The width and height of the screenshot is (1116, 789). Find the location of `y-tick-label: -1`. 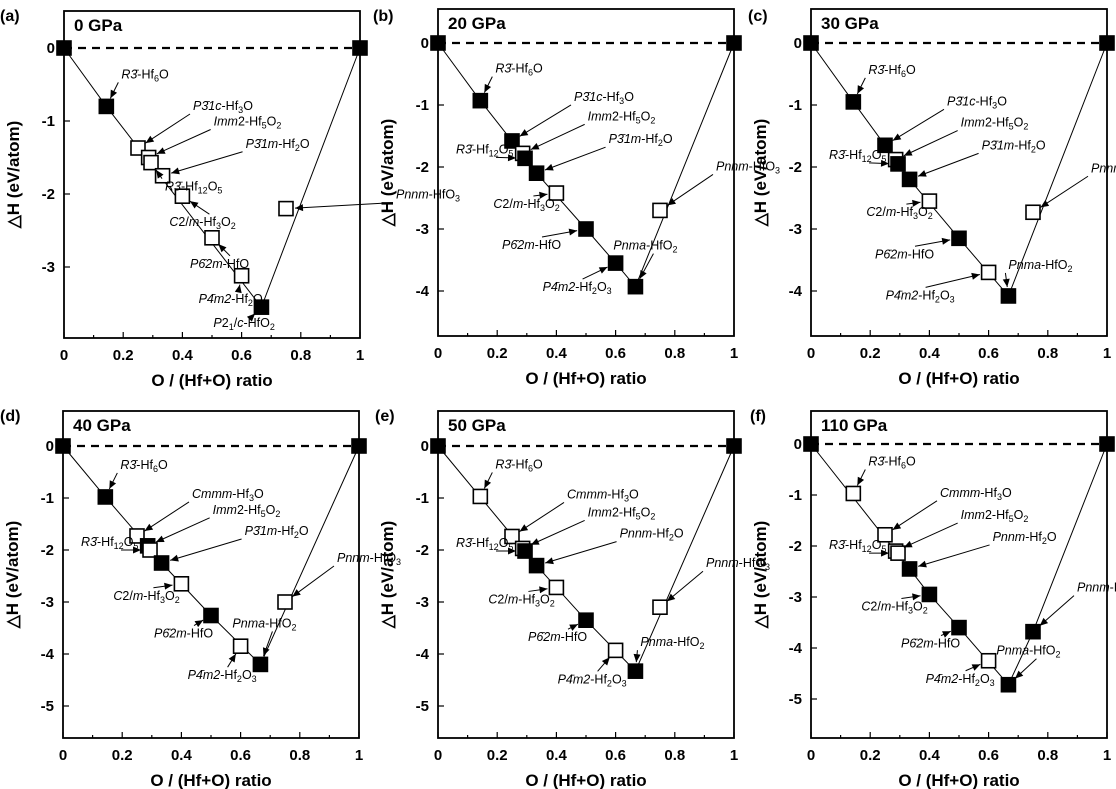

y-tick-label: -1 is located at coordinates (47, 498).